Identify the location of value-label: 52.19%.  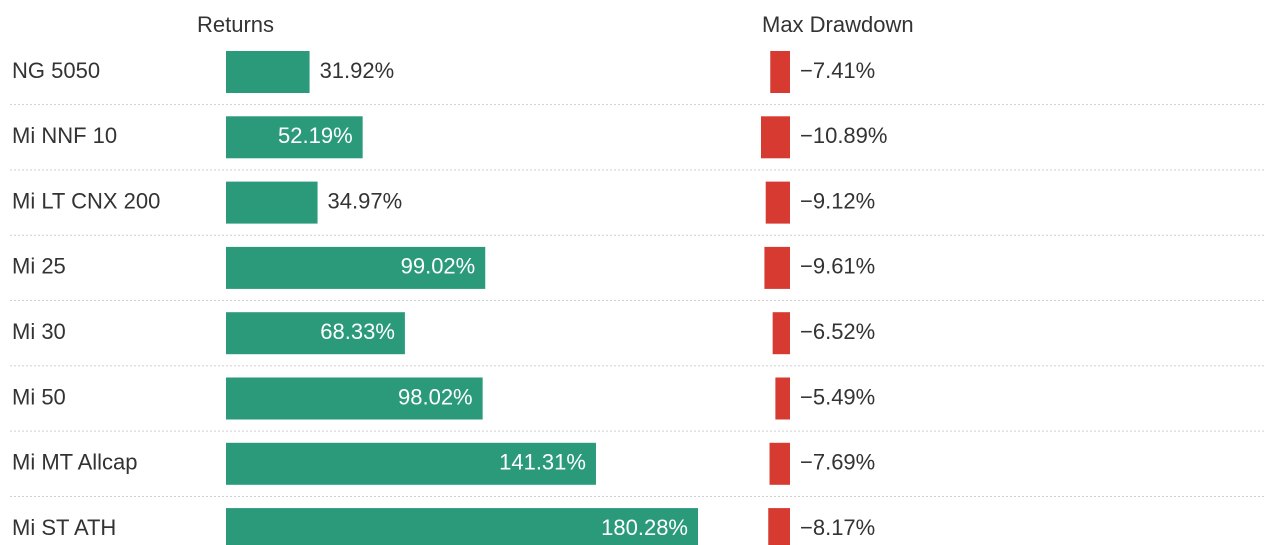
(315, 135).